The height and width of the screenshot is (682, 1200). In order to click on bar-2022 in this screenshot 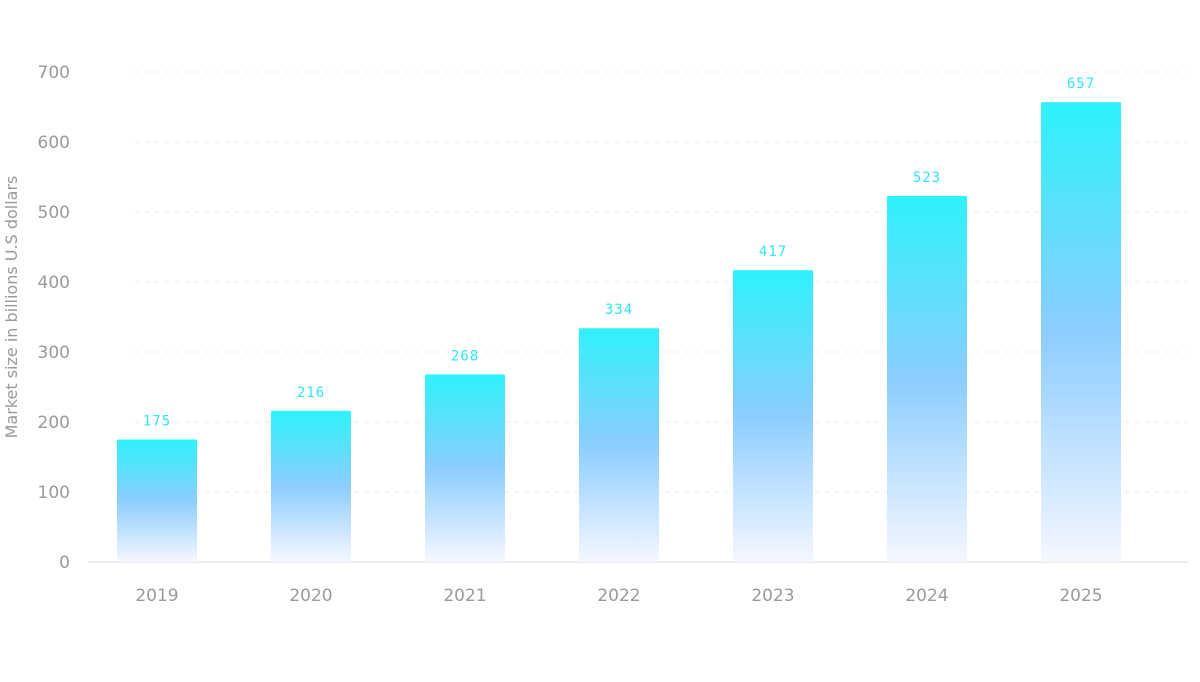, I will do `click(619, 445)`.